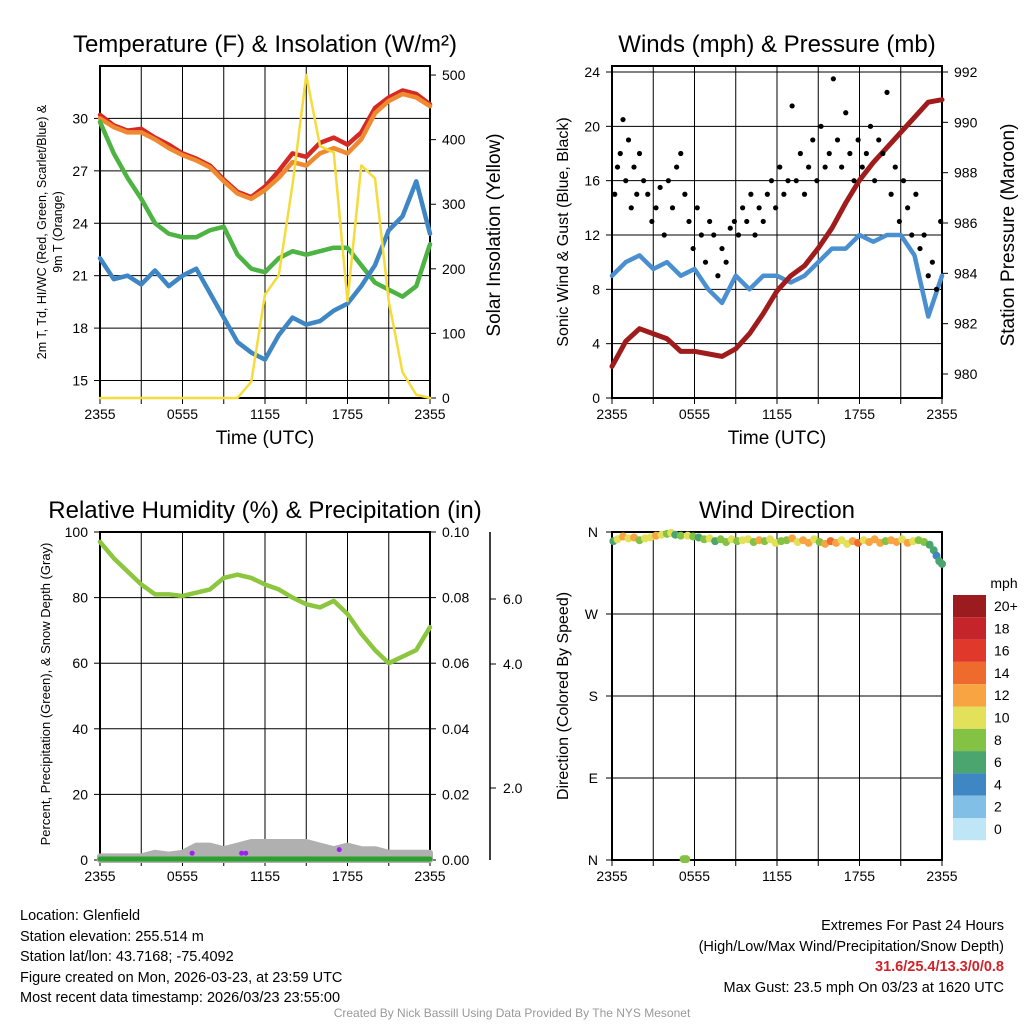 The height and width of the screenshot is (1024, 1024). I want to click on legend-label: 20+, so click(1006, 606).